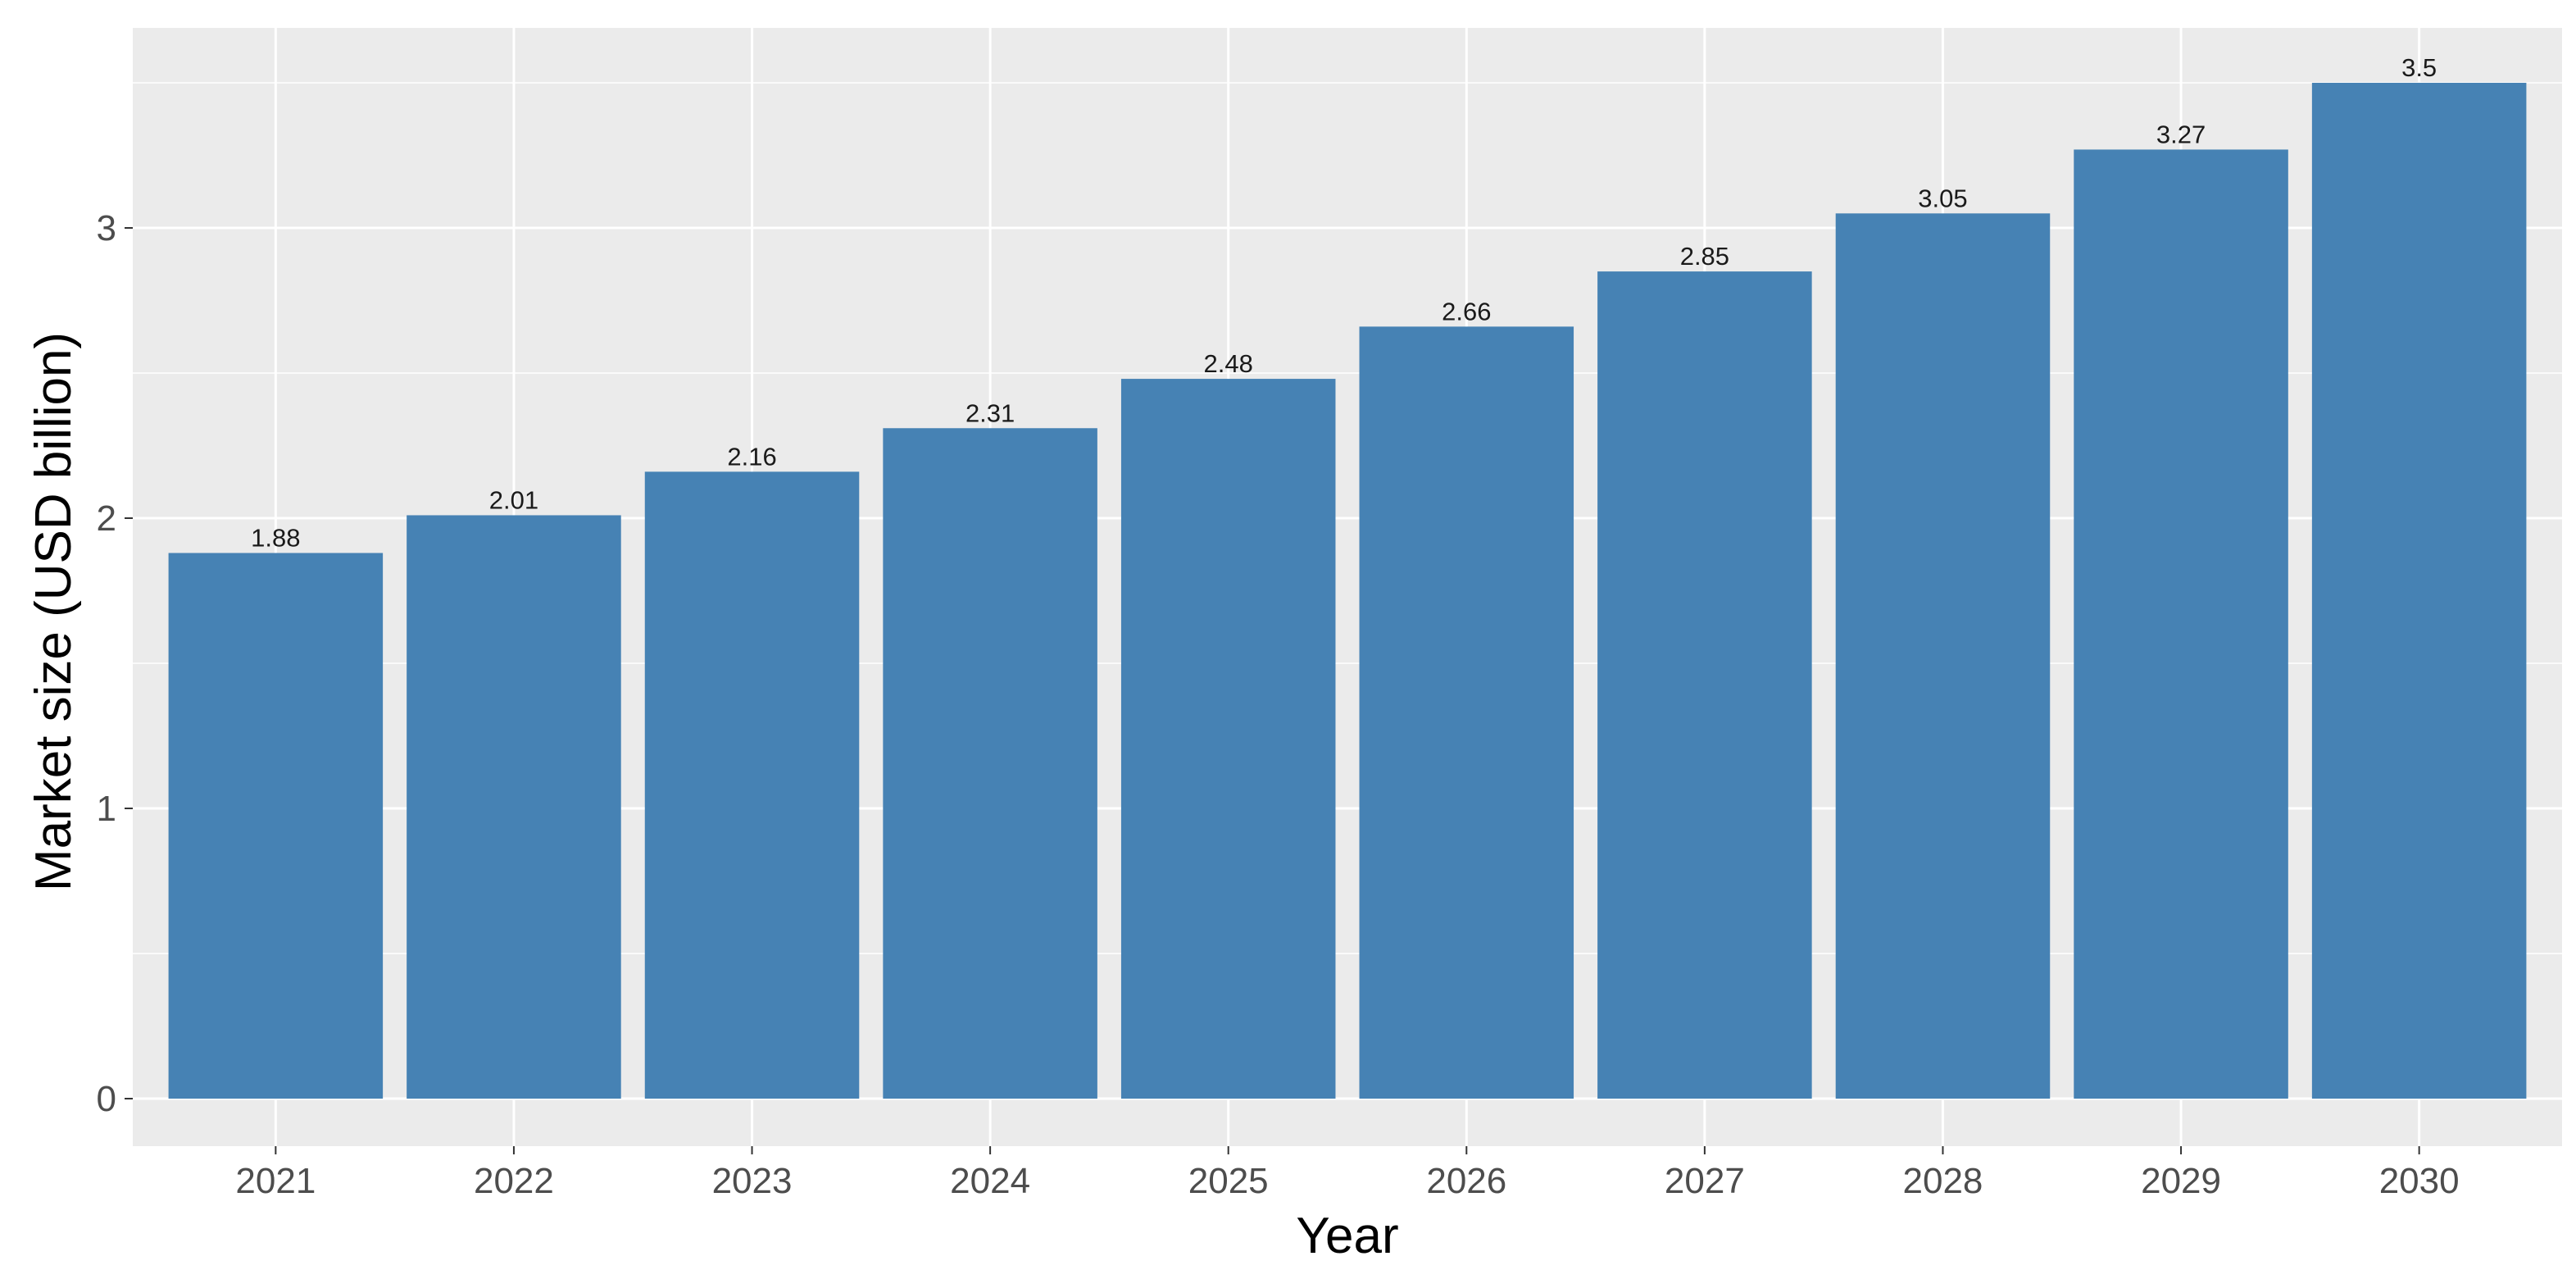 This screenshot has width=2576, height=1279. I want to click on bar-2027, so click(1704, 685).